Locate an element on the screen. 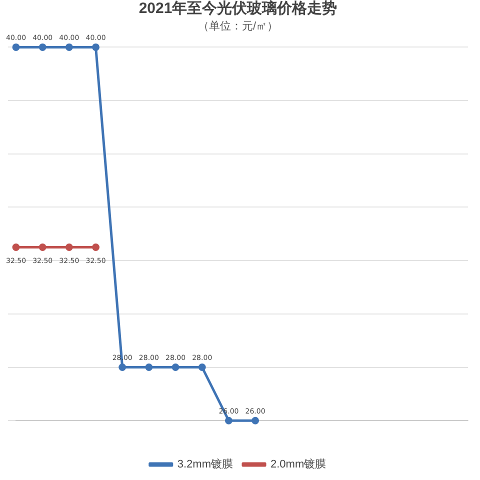  chart-title: 2021年至今光伏玻璃价格走势 is located at coordinates (238, 9).